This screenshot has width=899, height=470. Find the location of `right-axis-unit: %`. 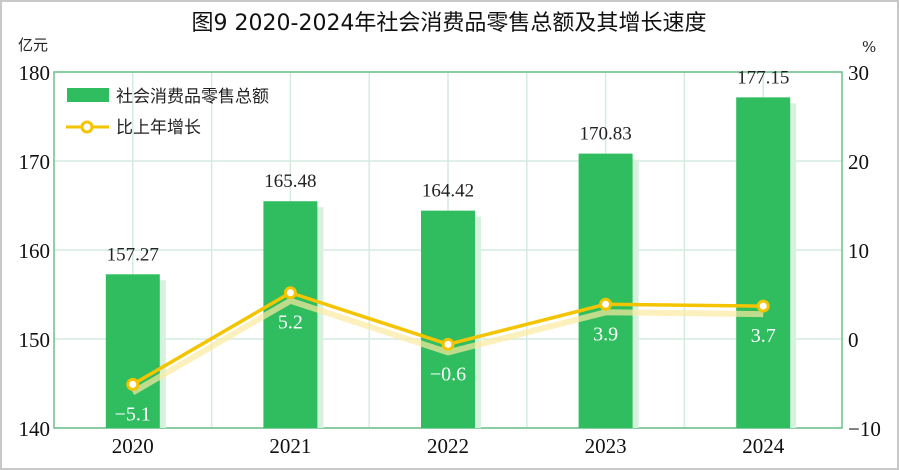

right-axis-unit: % is located at coordinates (869, 47).